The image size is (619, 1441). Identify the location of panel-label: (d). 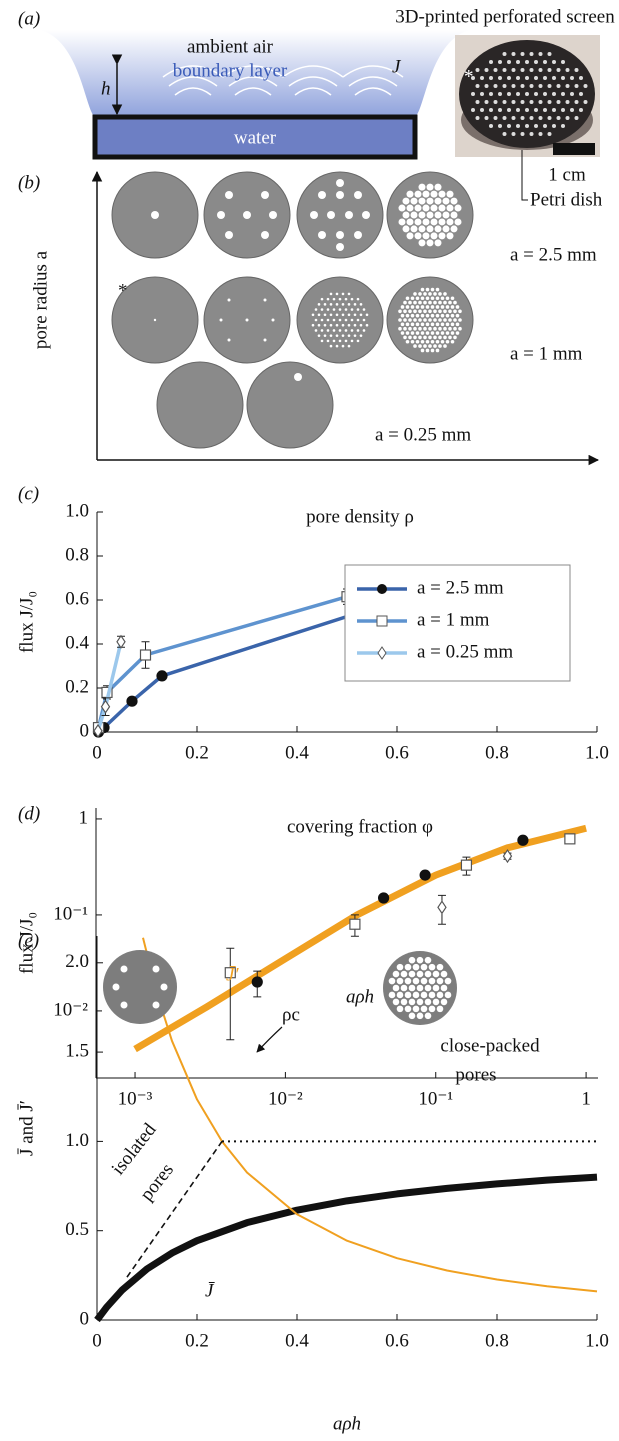
(29, 813).